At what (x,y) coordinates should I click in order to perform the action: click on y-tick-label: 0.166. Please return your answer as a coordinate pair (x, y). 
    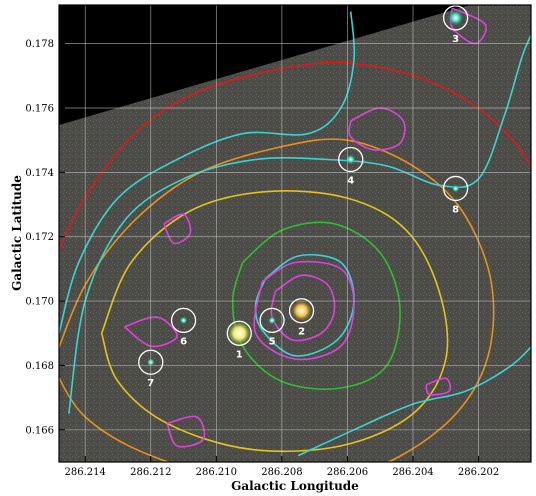
    Looking at the image, I should click on (39, 430).